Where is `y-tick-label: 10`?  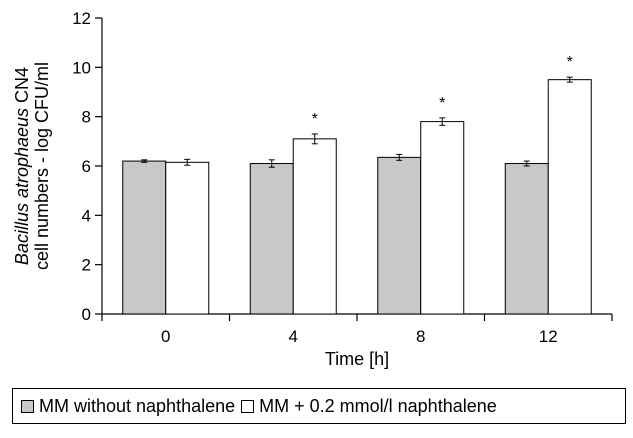
y-tick-label: 10 is located at coordinates (81, 67).